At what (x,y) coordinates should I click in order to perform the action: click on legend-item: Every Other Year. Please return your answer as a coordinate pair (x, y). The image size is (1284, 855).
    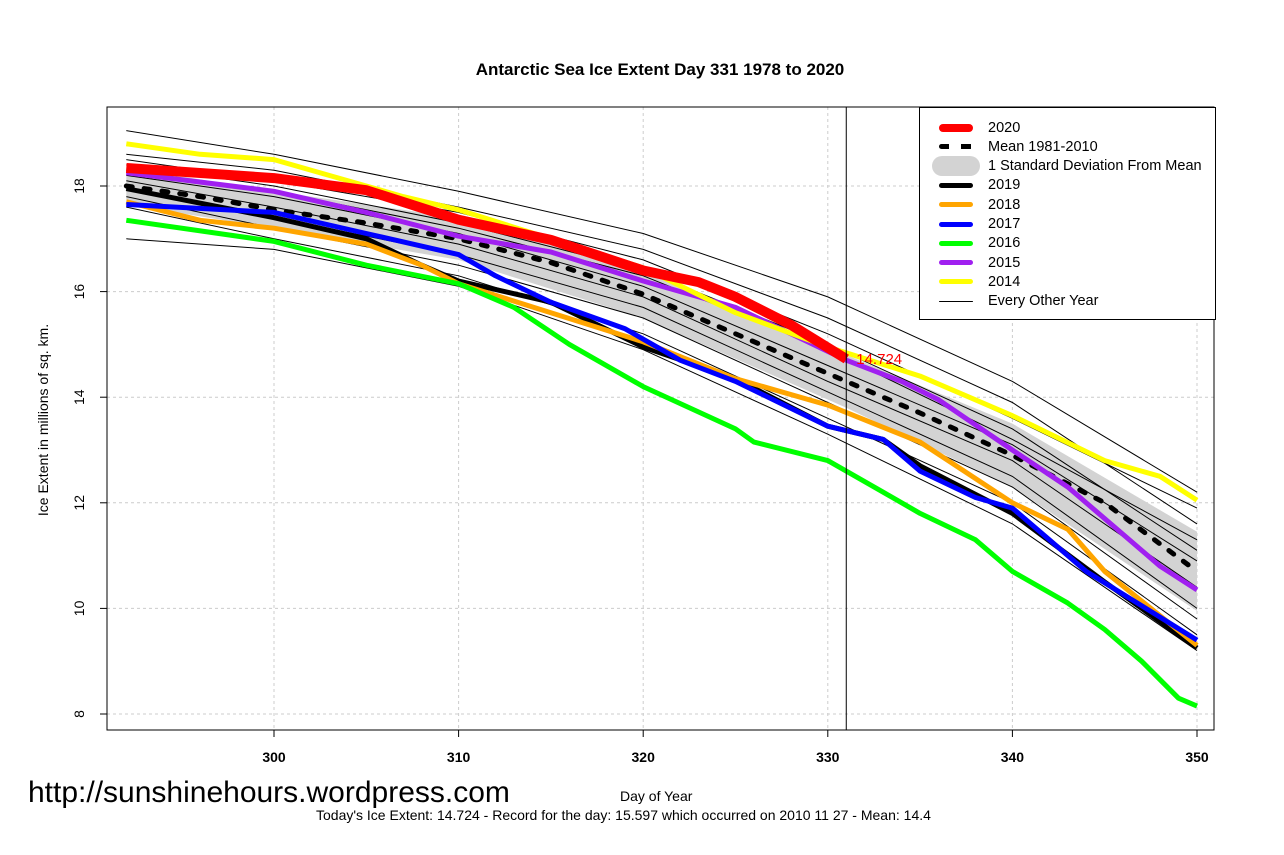
    Looking at the image, I should click on (1015, 301).